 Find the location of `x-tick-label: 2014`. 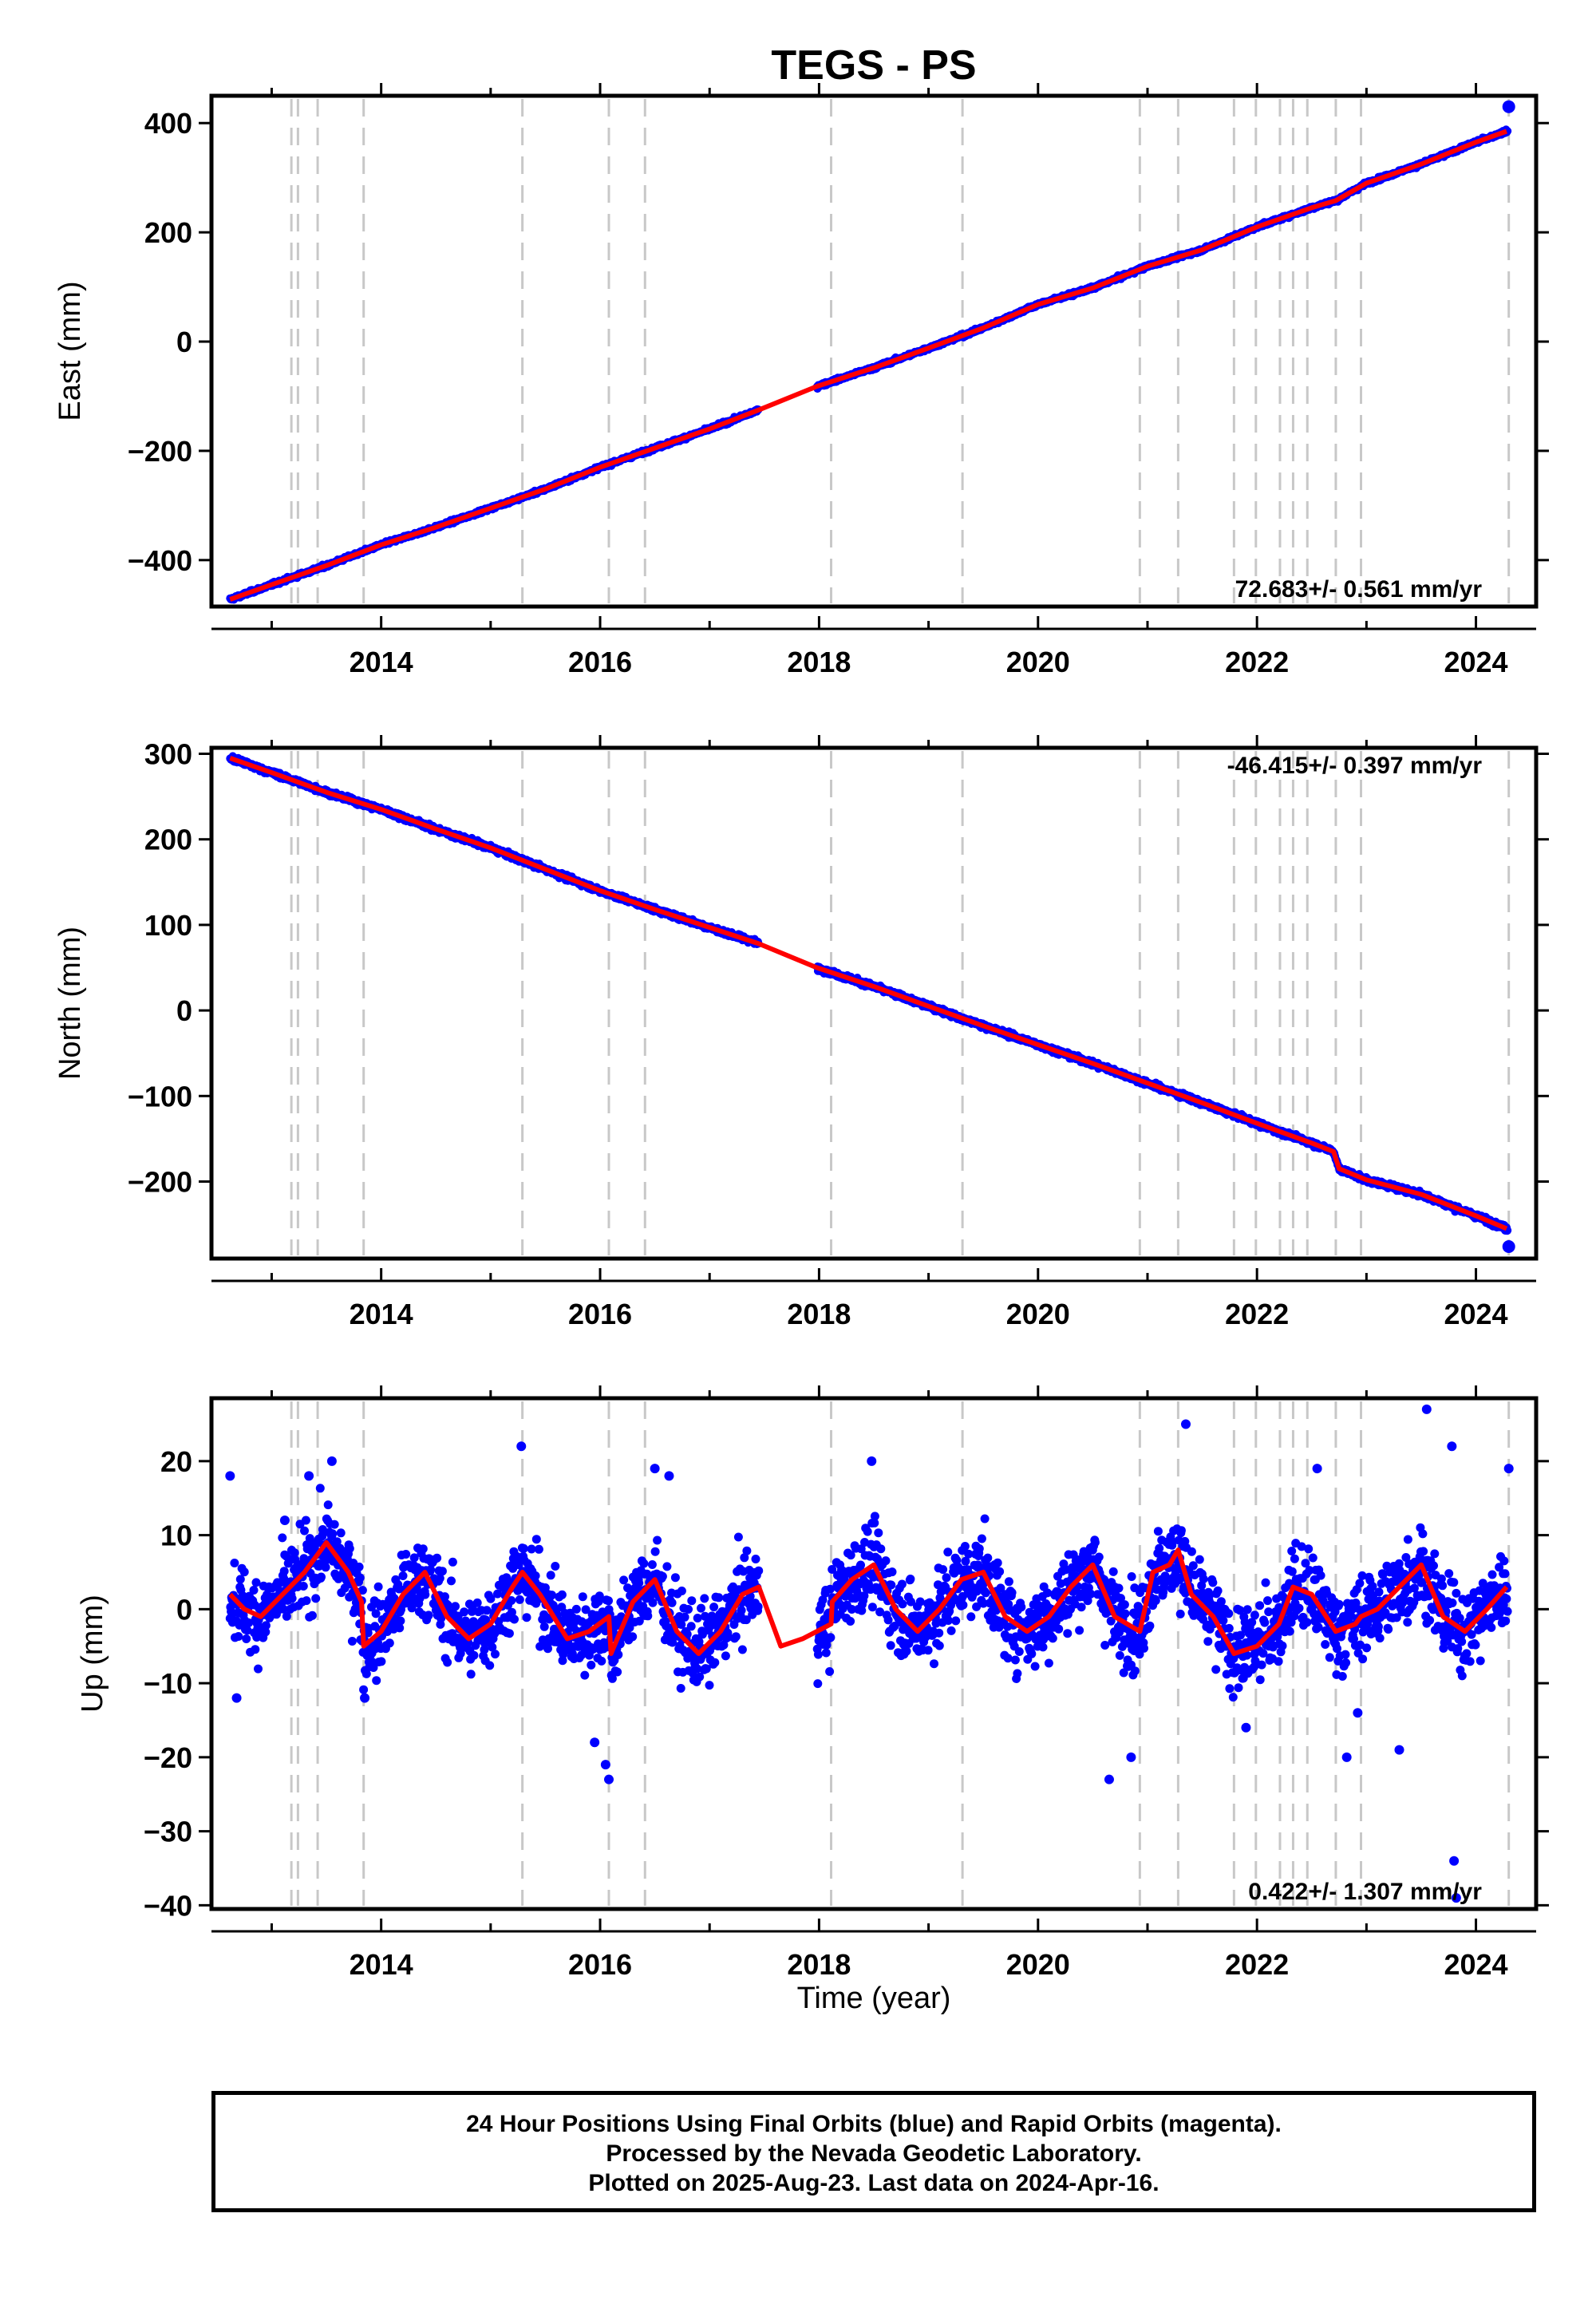

x-tick-label: 2014 is located at coordinates (381, 662).